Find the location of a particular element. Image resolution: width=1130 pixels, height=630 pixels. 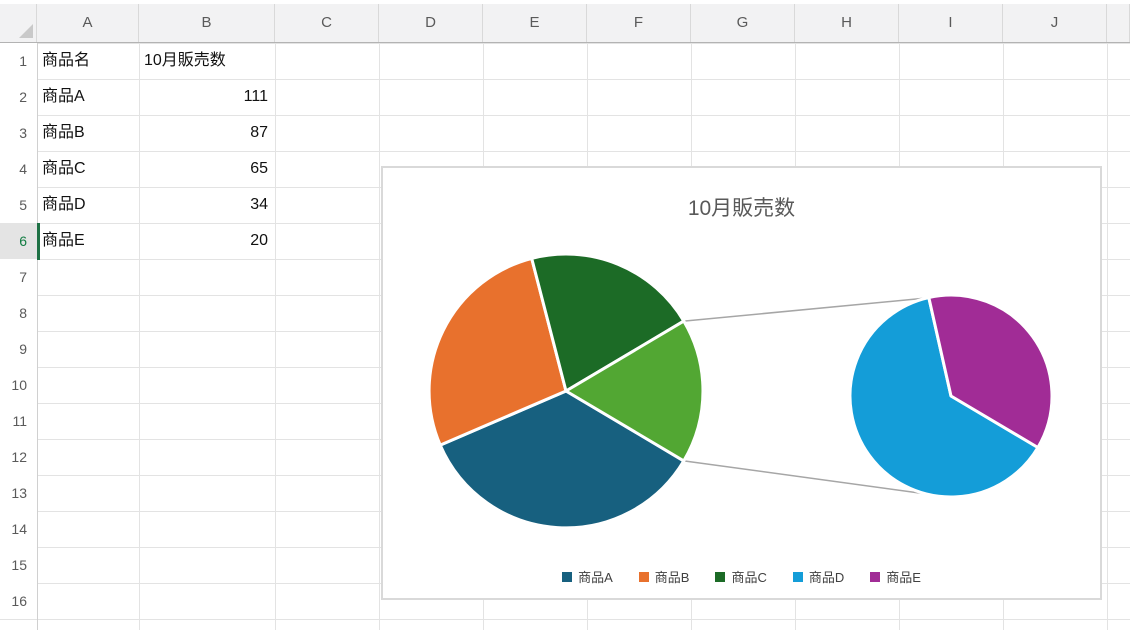

legend-label: 商品B is located at coordinates (672, 577).